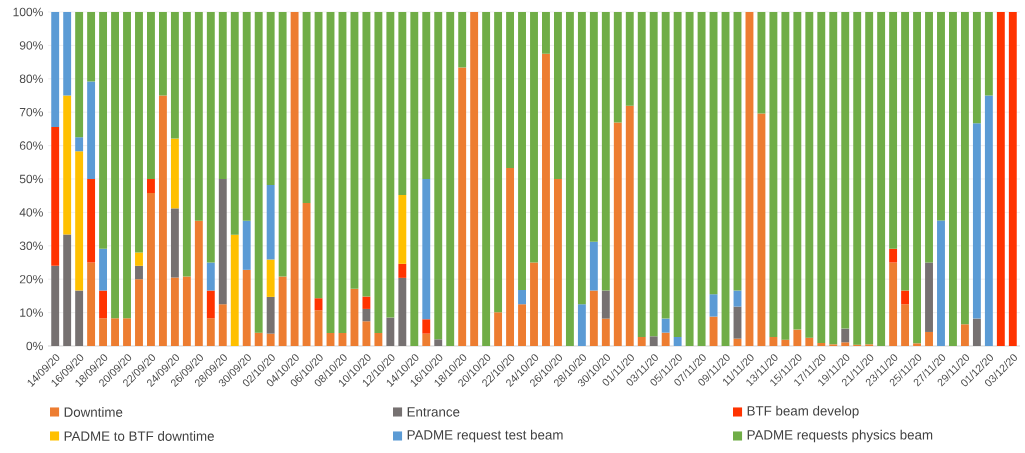 The width and height of the screenshot is (1025, 453). Describe the element at coordinates (93, 412) in the screenshot. I see `legend-label: Downtime` at that location.